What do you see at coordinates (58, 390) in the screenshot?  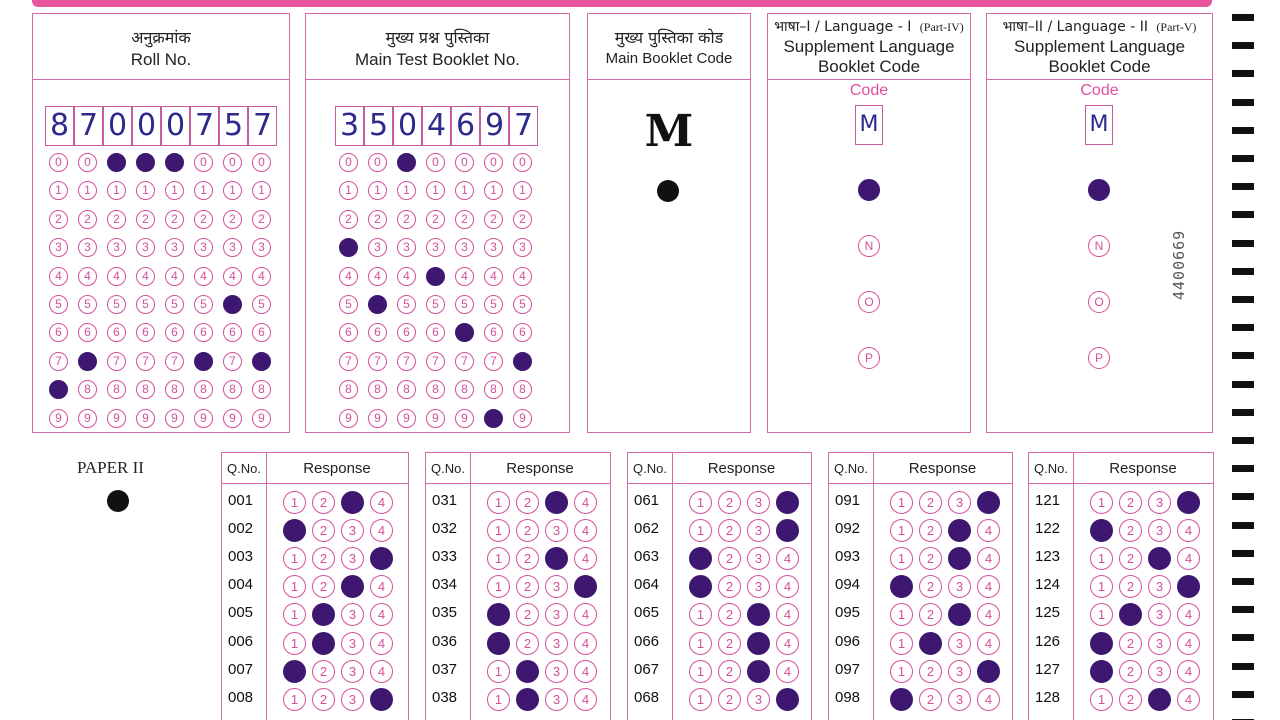 I see `roll-digit-bubble: 8` at bounding box center [58, 390].